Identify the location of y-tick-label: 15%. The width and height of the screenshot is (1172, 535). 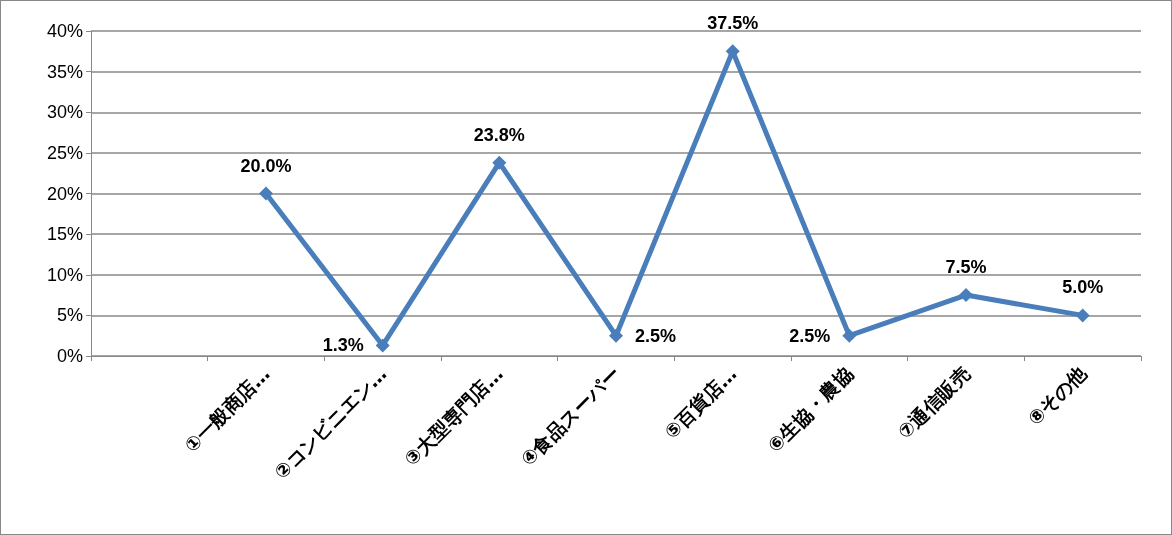
(64, 234).